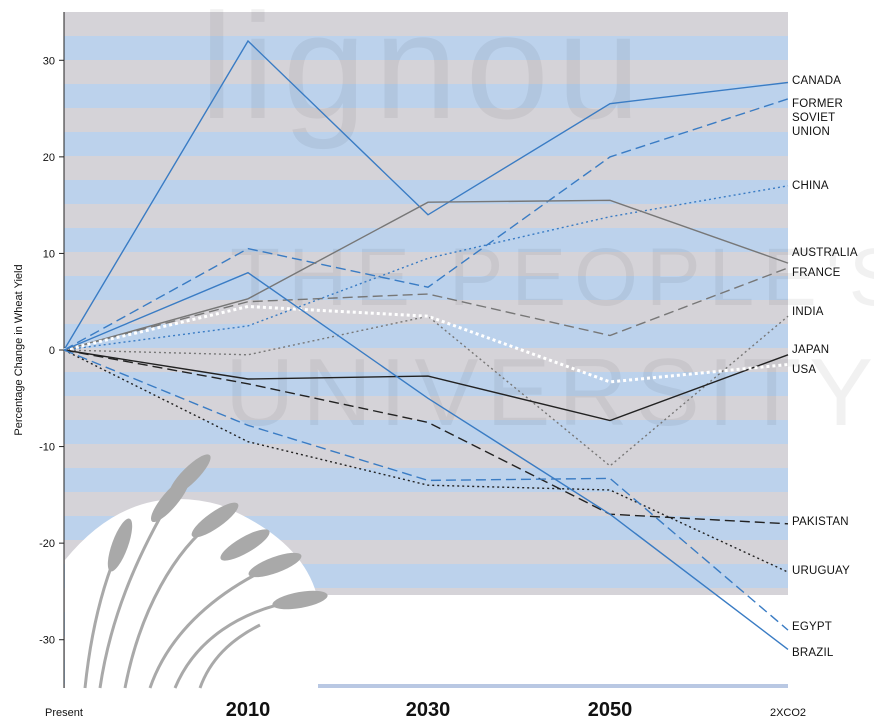 The height and width of the screenshot is (721, 874). I want to click on series-line-usa, so click(426, 344).